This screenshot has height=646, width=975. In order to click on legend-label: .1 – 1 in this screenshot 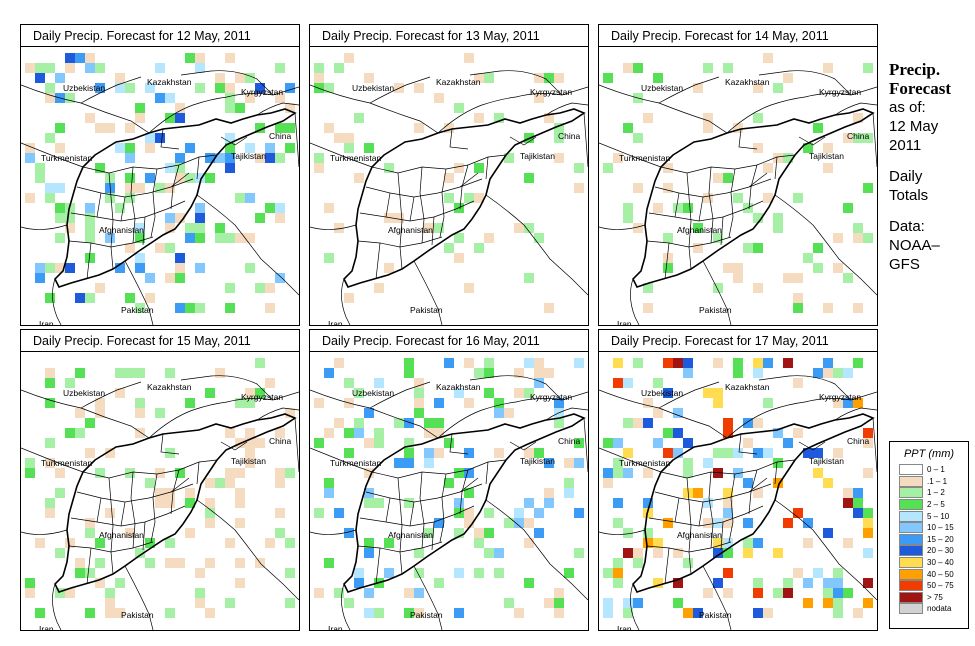, I will do `click(937, 481)`.